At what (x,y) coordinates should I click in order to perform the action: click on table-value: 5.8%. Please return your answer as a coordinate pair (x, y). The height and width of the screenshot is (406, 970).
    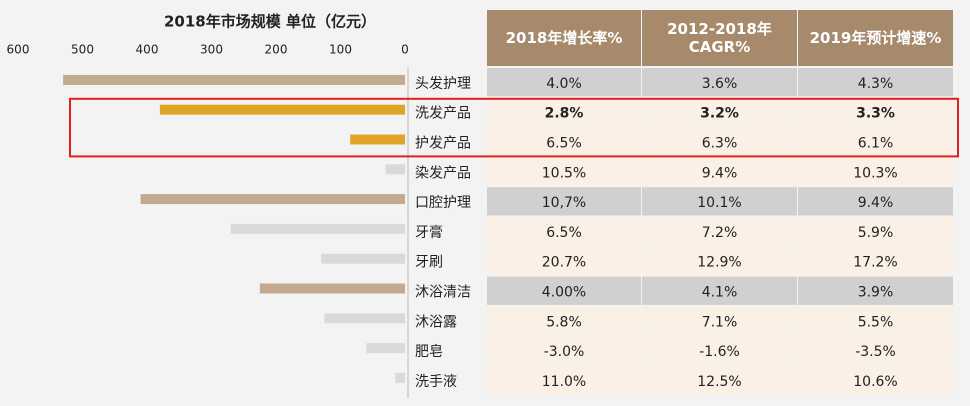
    Looking at the image, I should click on (564, 322).